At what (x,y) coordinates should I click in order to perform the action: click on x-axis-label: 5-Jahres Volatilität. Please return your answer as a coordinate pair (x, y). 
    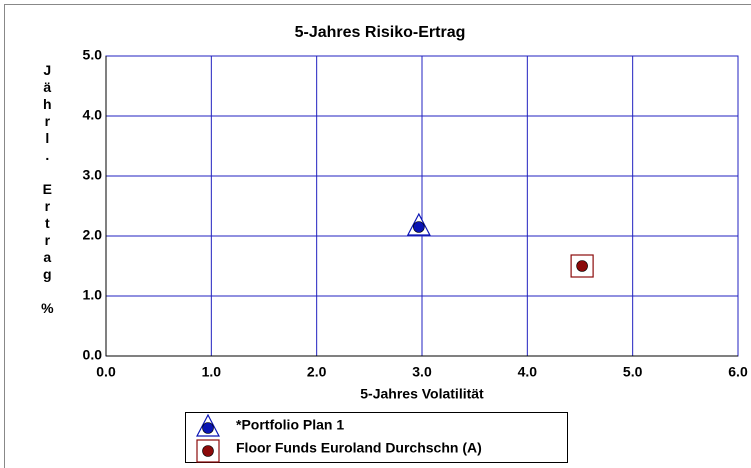
    Looking at the image, I should click on (422, 394).